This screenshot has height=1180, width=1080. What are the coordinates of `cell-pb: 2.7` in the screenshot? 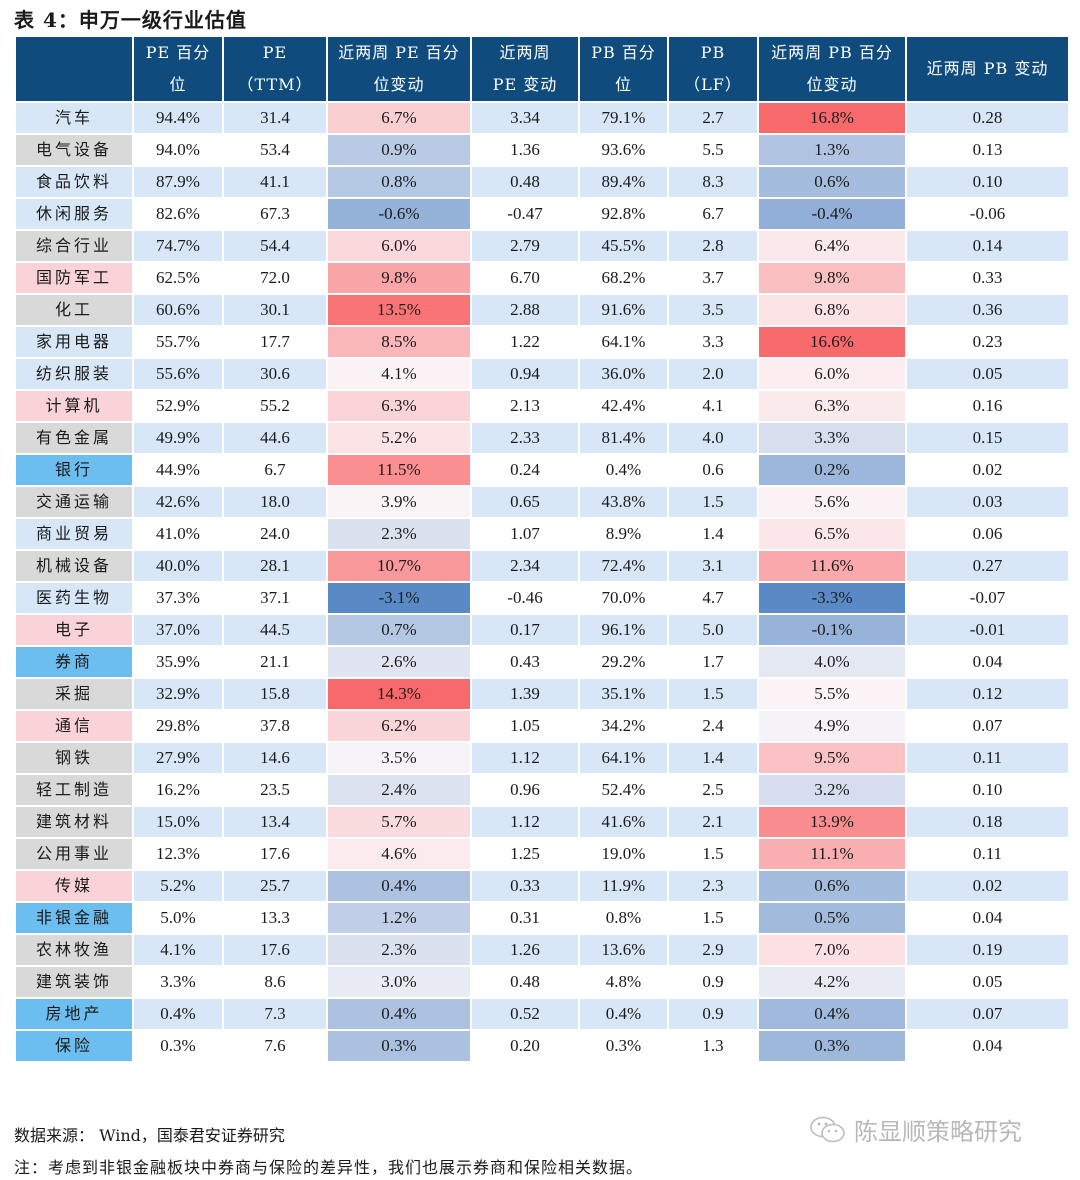 It's located at (713, 118).